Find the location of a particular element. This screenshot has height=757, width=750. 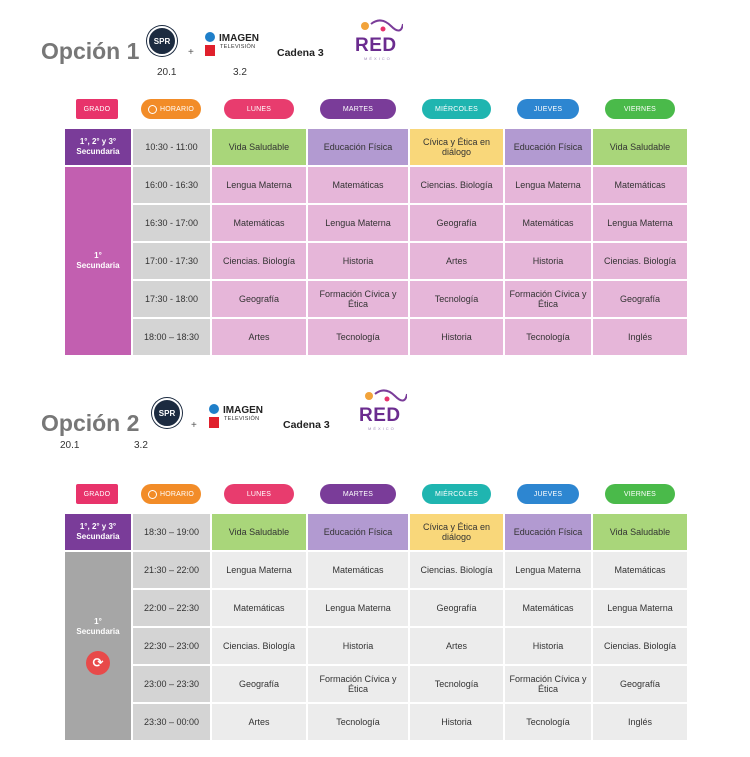

header-horario: HORARIO is located at coordinates (171, 109).